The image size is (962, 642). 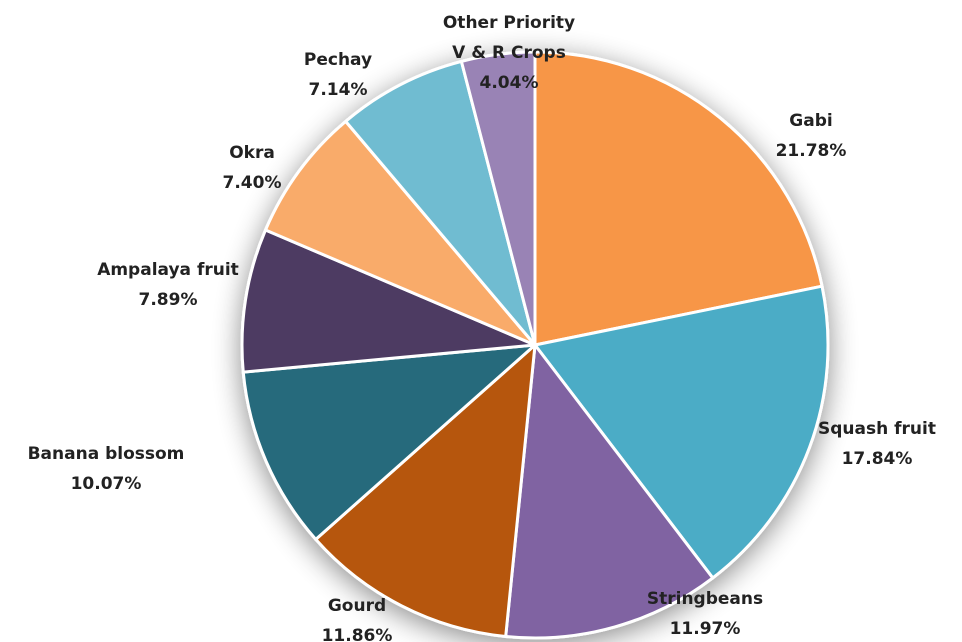 I want to click on slice-name-label: Ampalaya fruit, so click(x=168, y=270).